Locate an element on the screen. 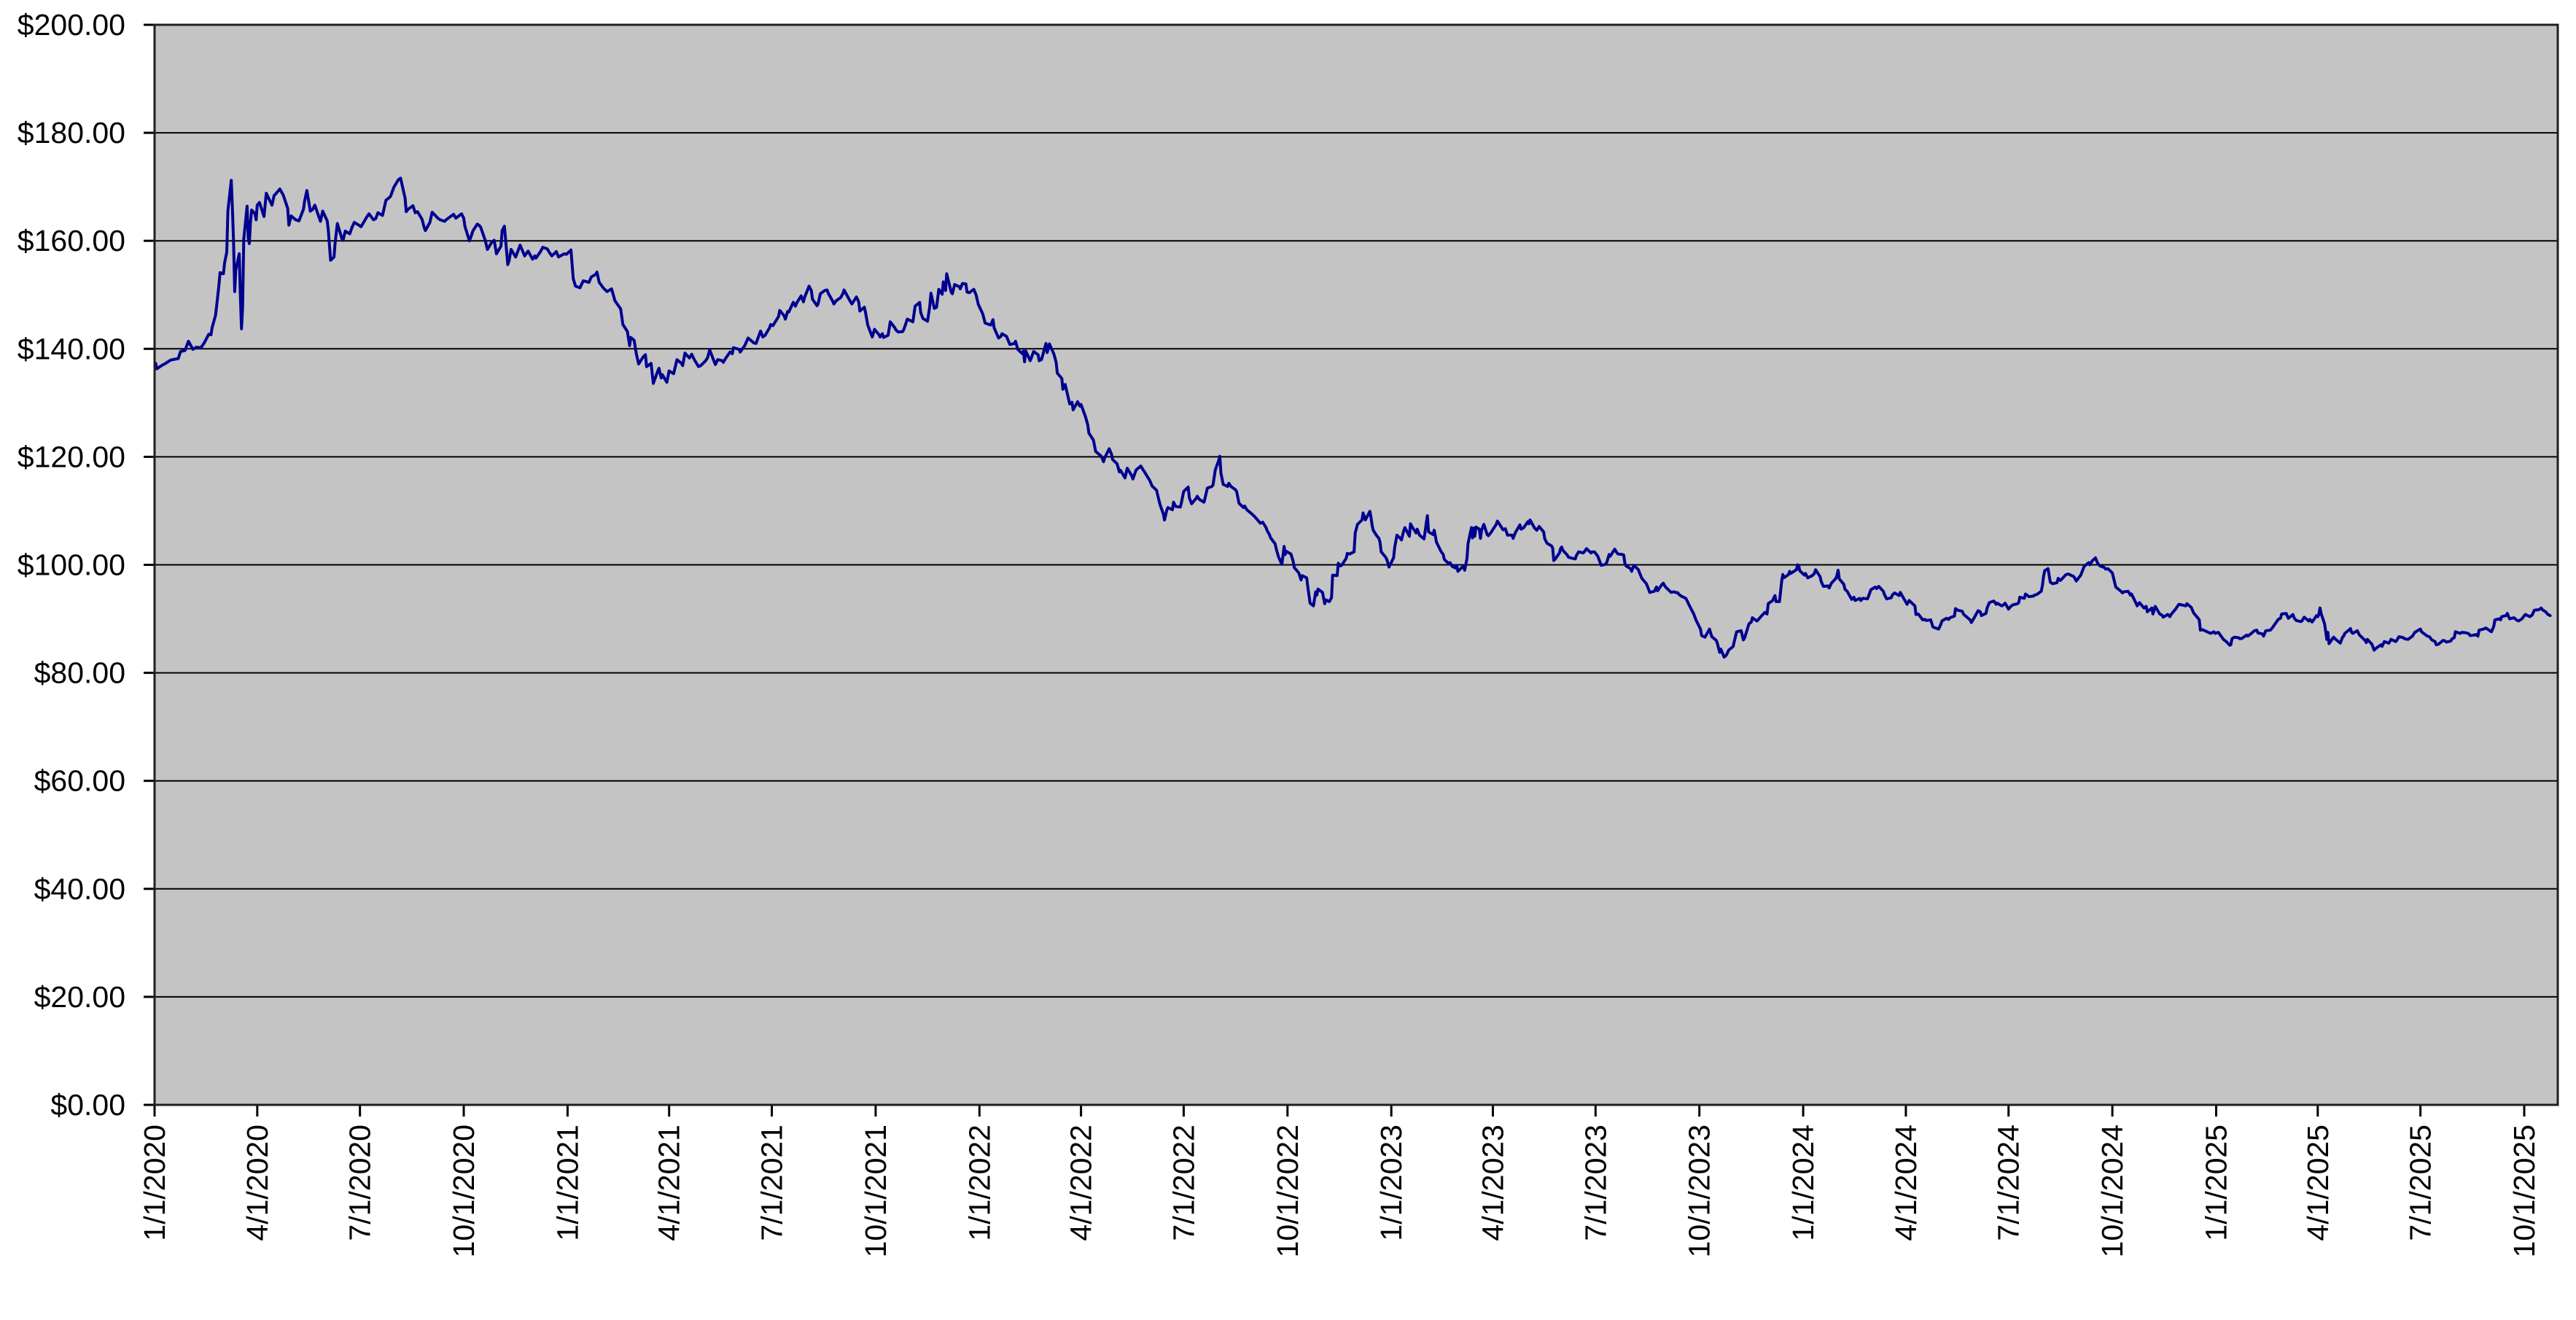  y-axis-label: $200.00 is located at coordinates (71, 25).